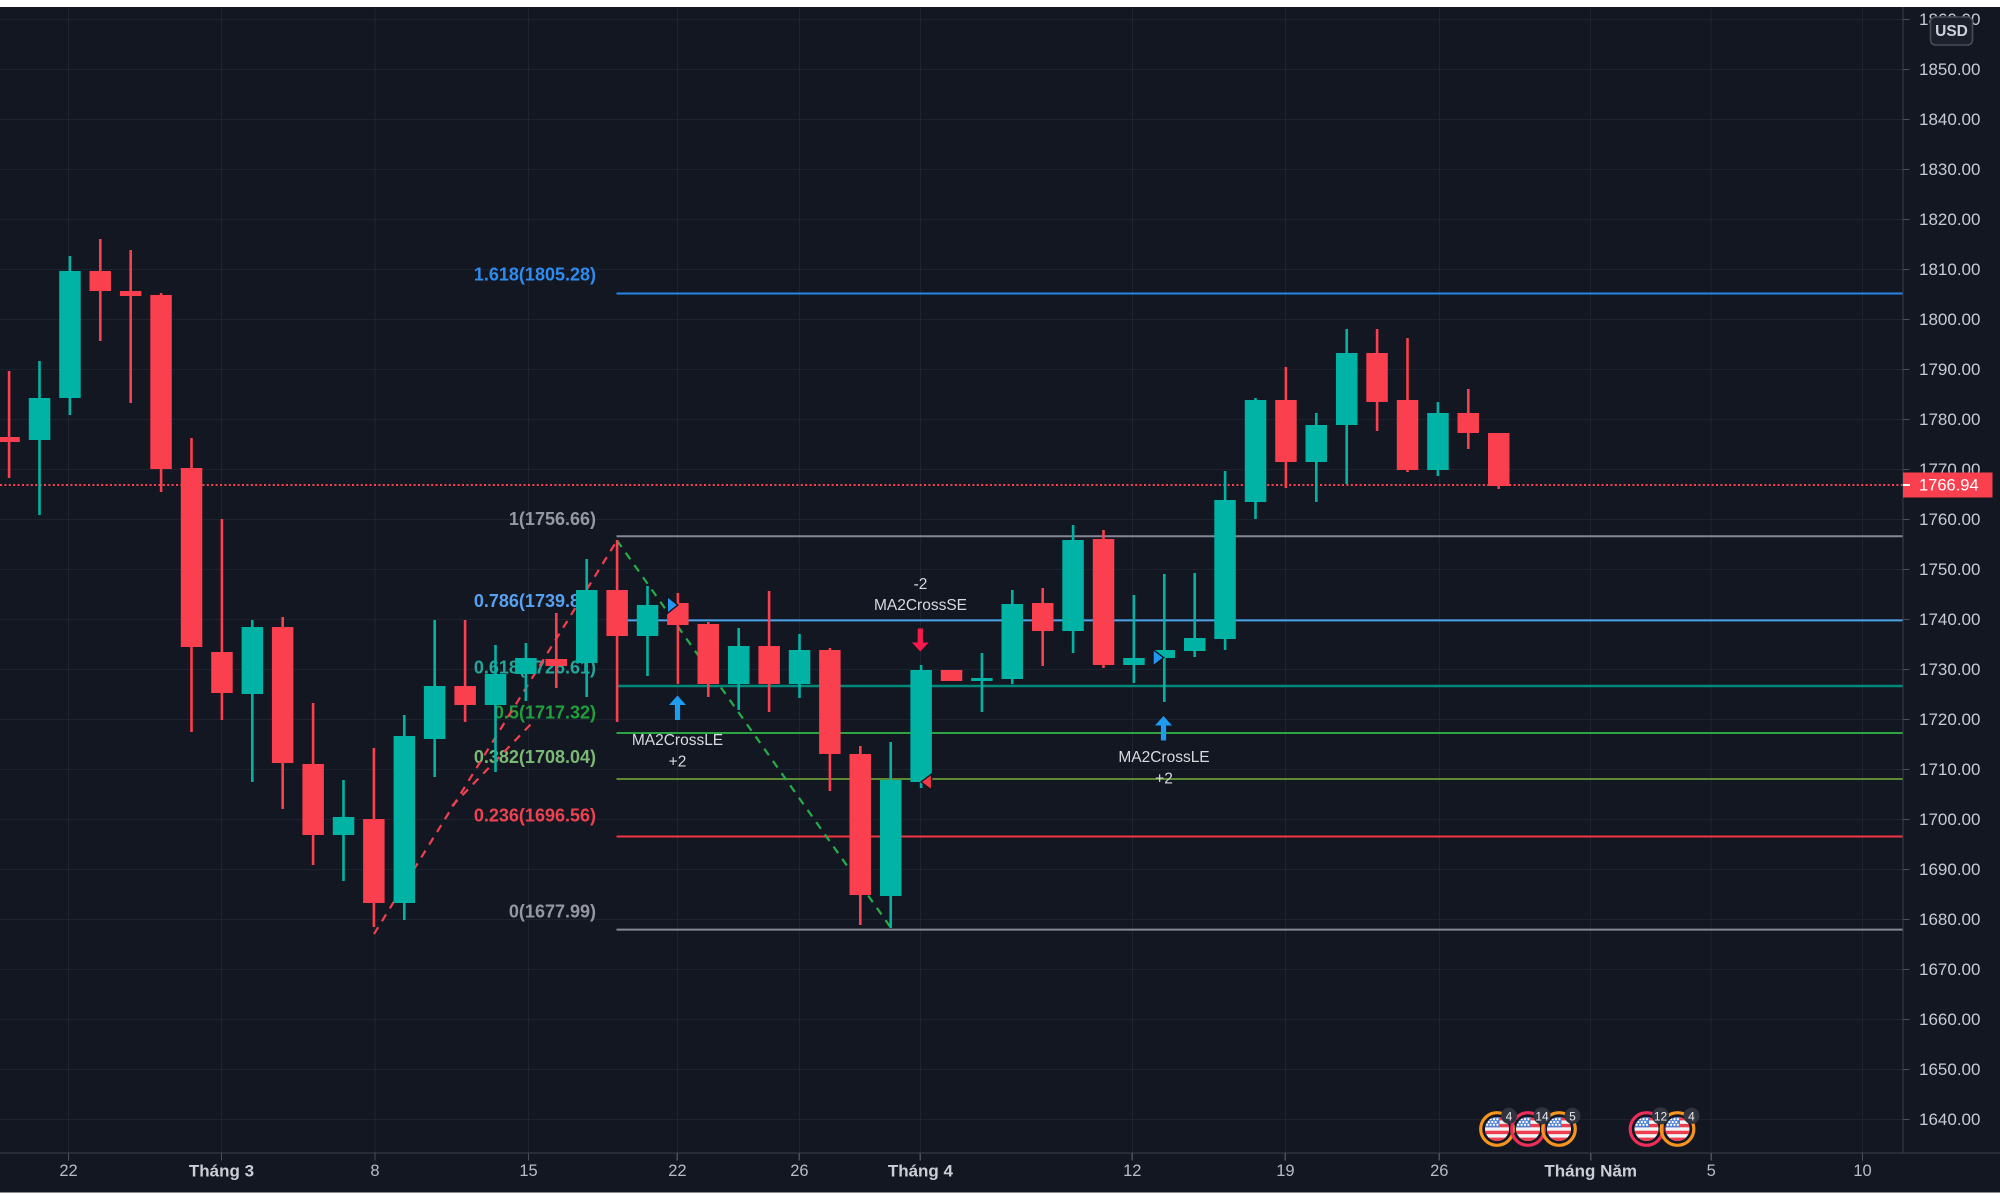 This screenshot has height=1200, width=2000. Describe the element at coordinates (1949, 769) in the screenshot. I see `svg-text: 1710.00` at that location.